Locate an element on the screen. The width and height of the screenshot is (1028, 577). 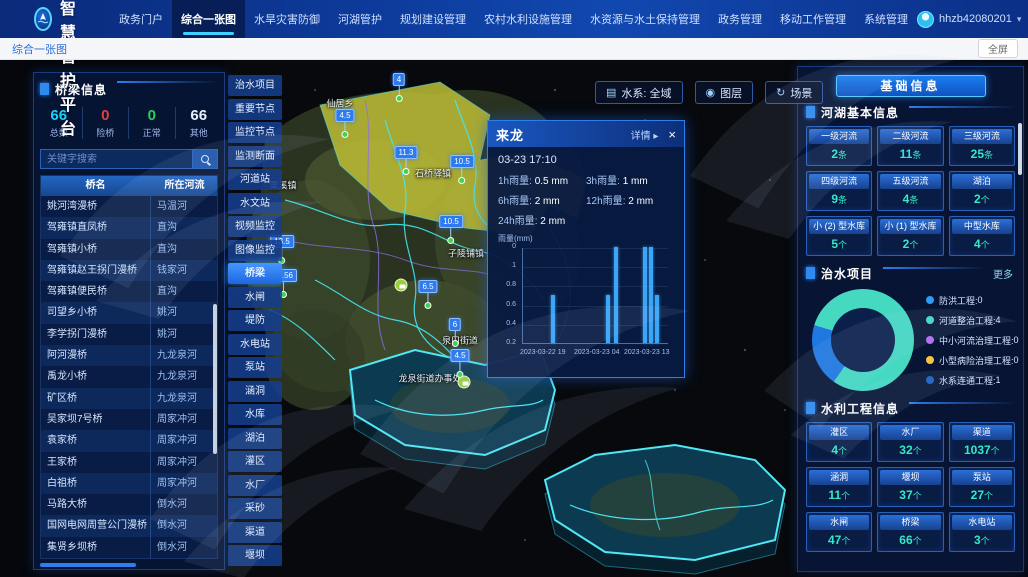
layer-menu-item: 治水项目 is located at coordinates (255, 85).